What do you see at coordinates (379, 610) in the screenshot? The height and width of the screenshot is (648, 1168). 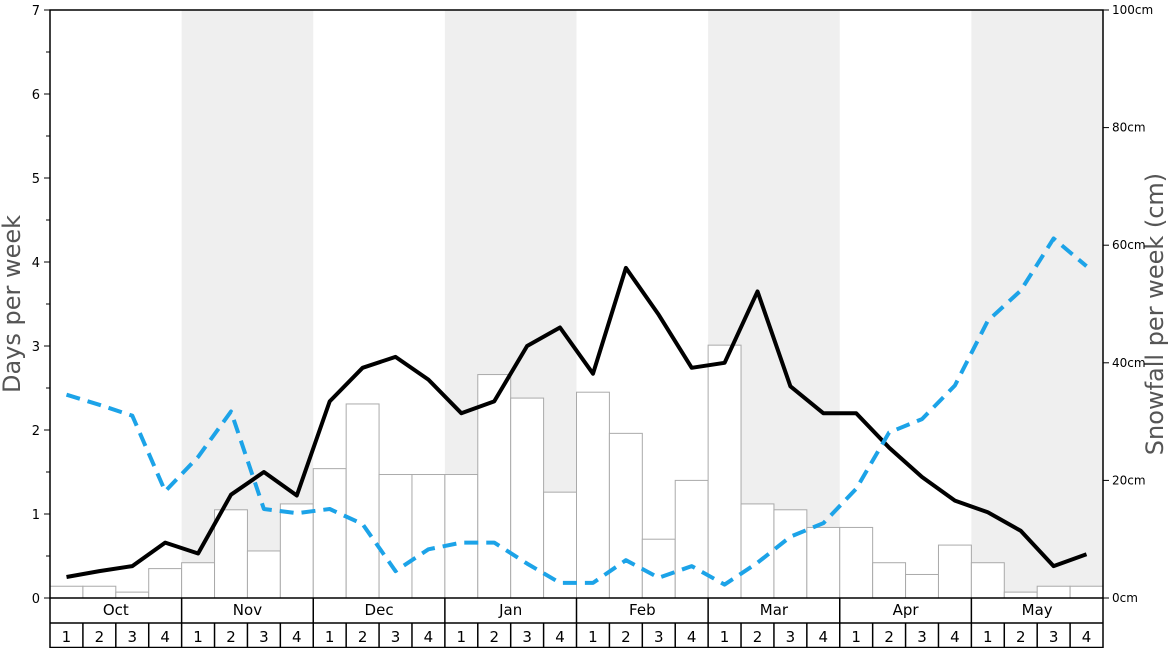 I see `month-label-dec: Dec` at bounding box center [379, 610].